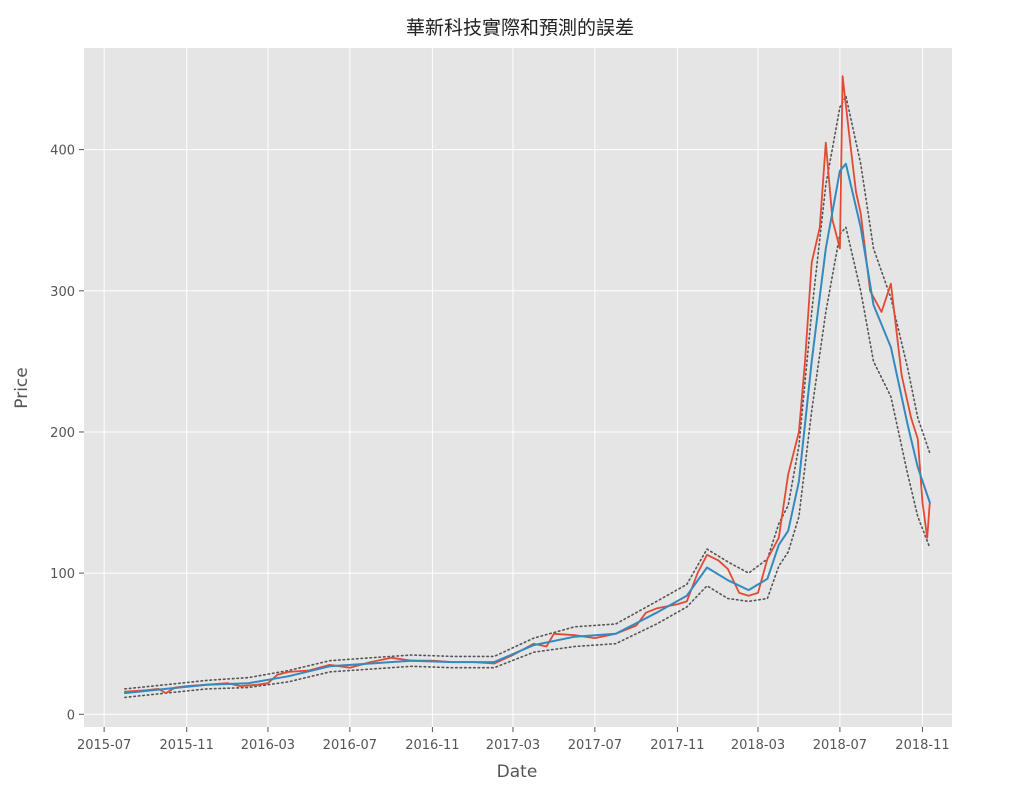 This screenshot has height=793, width=1024. What do you see at coordinates (22, 387) in the screenshot?
I see `y-axis-title: Price` at bounding box center [22, 387].